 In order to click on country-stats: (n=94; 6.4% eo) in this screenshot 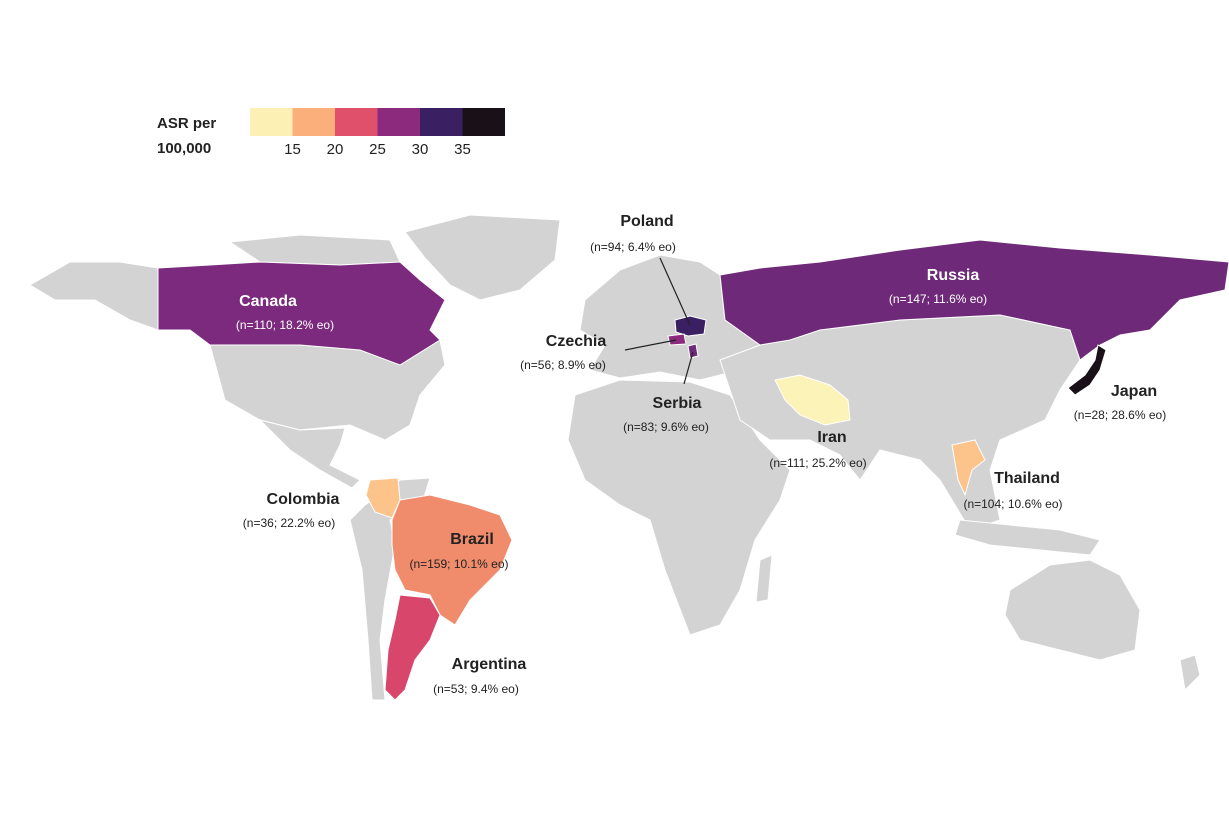, I will do `click(633, 247)`.